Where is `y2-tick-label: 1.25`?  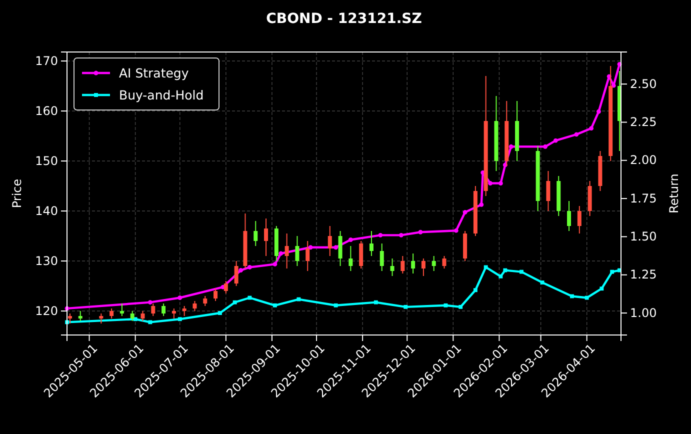
y2-tick-label: 1.25 is located at coordinates (643, 275).